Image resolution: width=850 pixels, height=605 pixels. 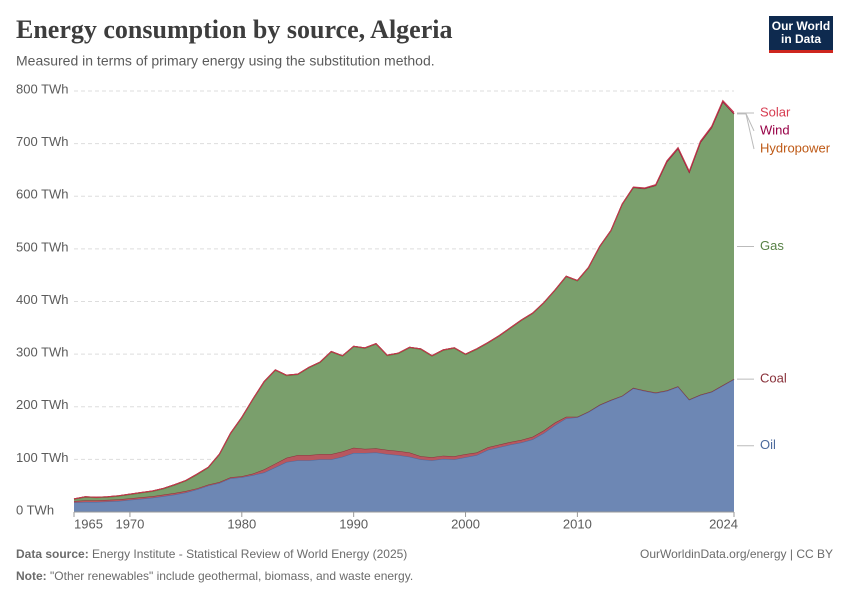 I want to click on logo-bar, so click(x=801, y=51).